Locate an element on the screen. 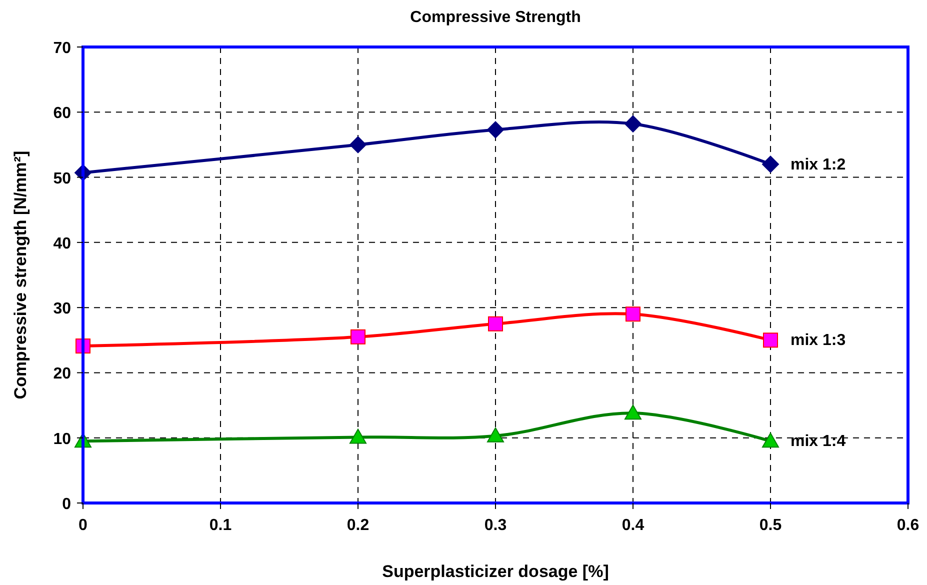 This screenshot has width=927, height=585. y-tick-label: 50 is located at coordinates (62, 179).